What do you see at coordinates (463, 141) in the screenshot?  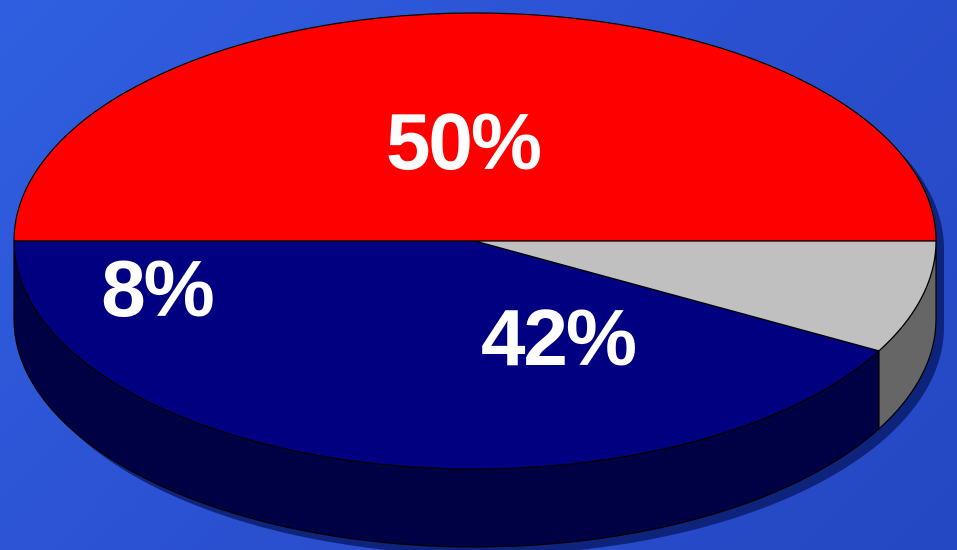 I see `slice-label-0: 50%` at bounding box center [463, 141].